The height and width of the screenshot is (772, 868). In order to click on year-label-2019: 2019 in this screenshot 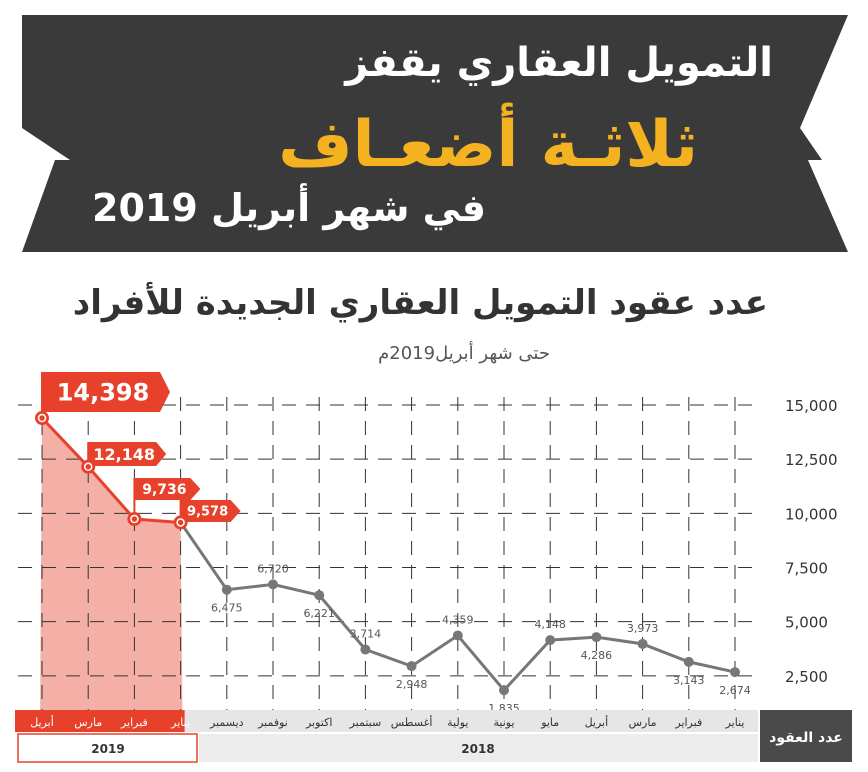, I will do `click(107, 749)`.